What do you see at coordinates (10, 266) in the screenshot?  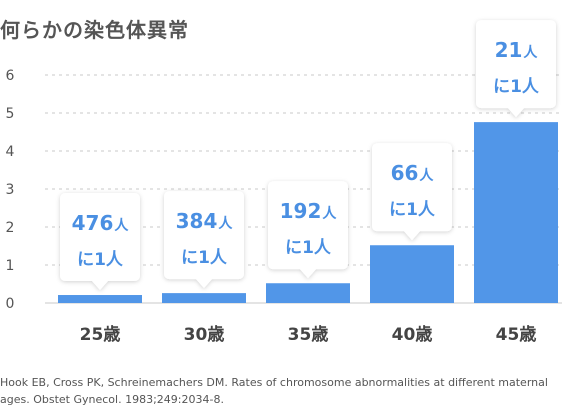 I see `y-tick-label: 1` at bounding box center [10, 266].